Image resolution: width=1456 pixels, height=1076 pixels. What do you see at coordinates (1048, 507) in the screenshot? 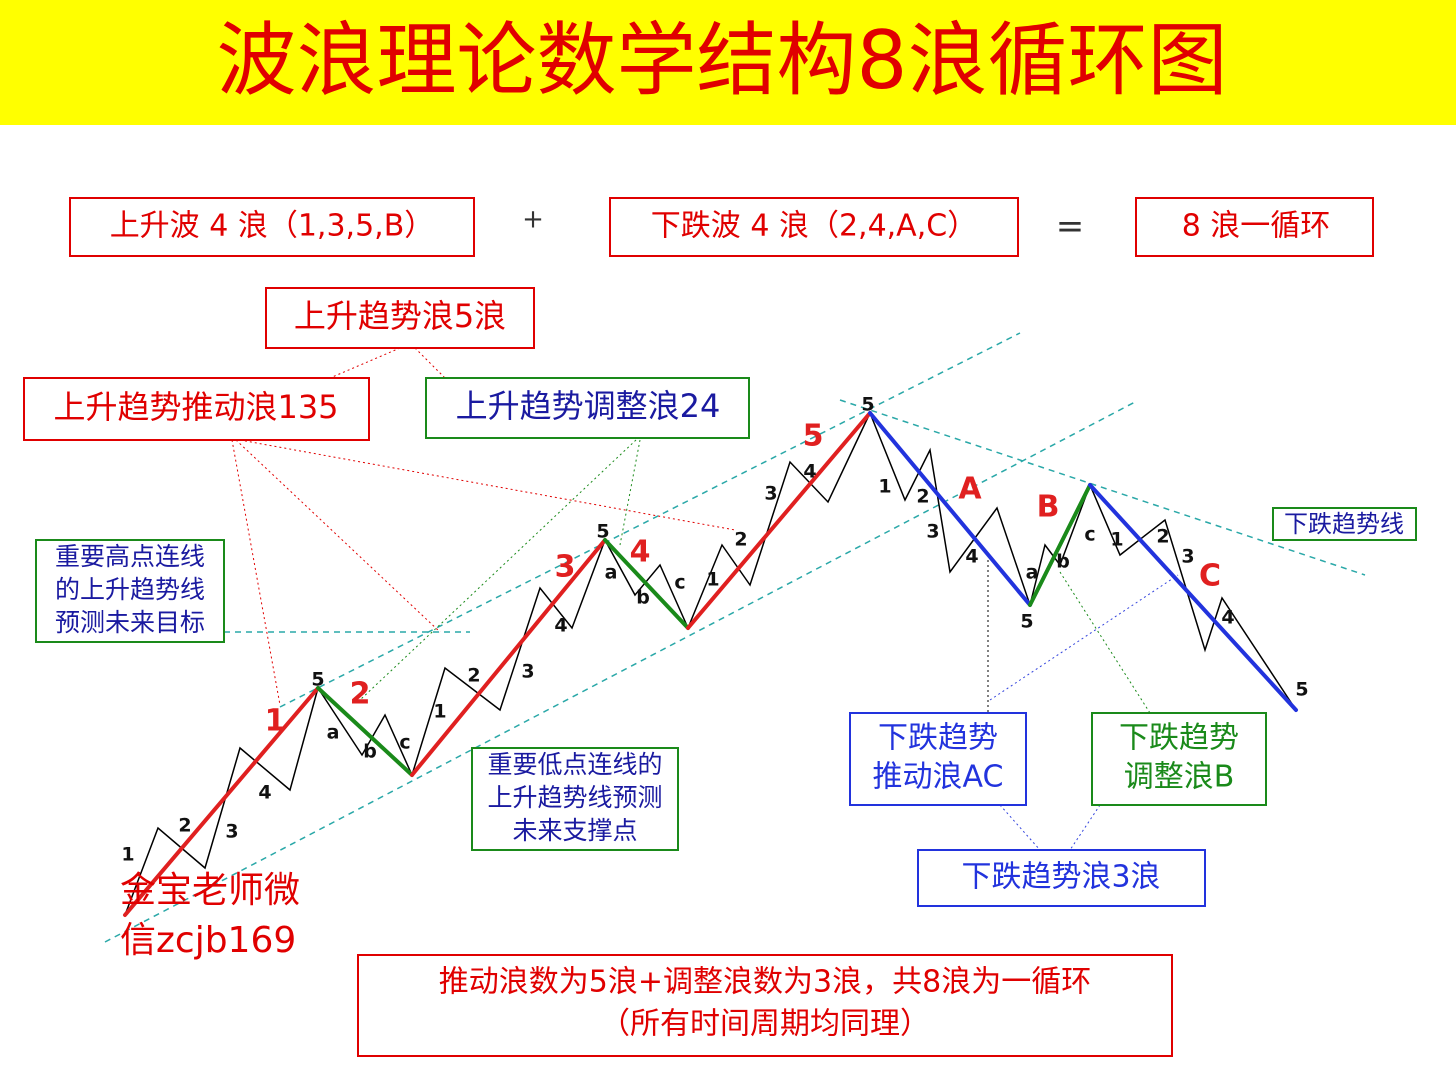
I see `main-wave-label: B` at bounding box center [1048, 507].